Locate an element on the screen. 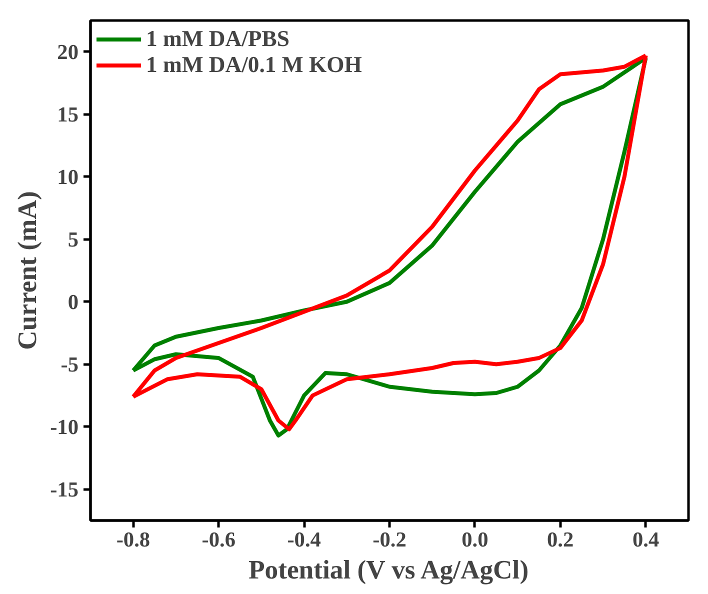 The height and width of the screenshot is (594, 708). x-axis-title: Potential (V vs Ag/AgCl) is located at coordinates (388, 569).